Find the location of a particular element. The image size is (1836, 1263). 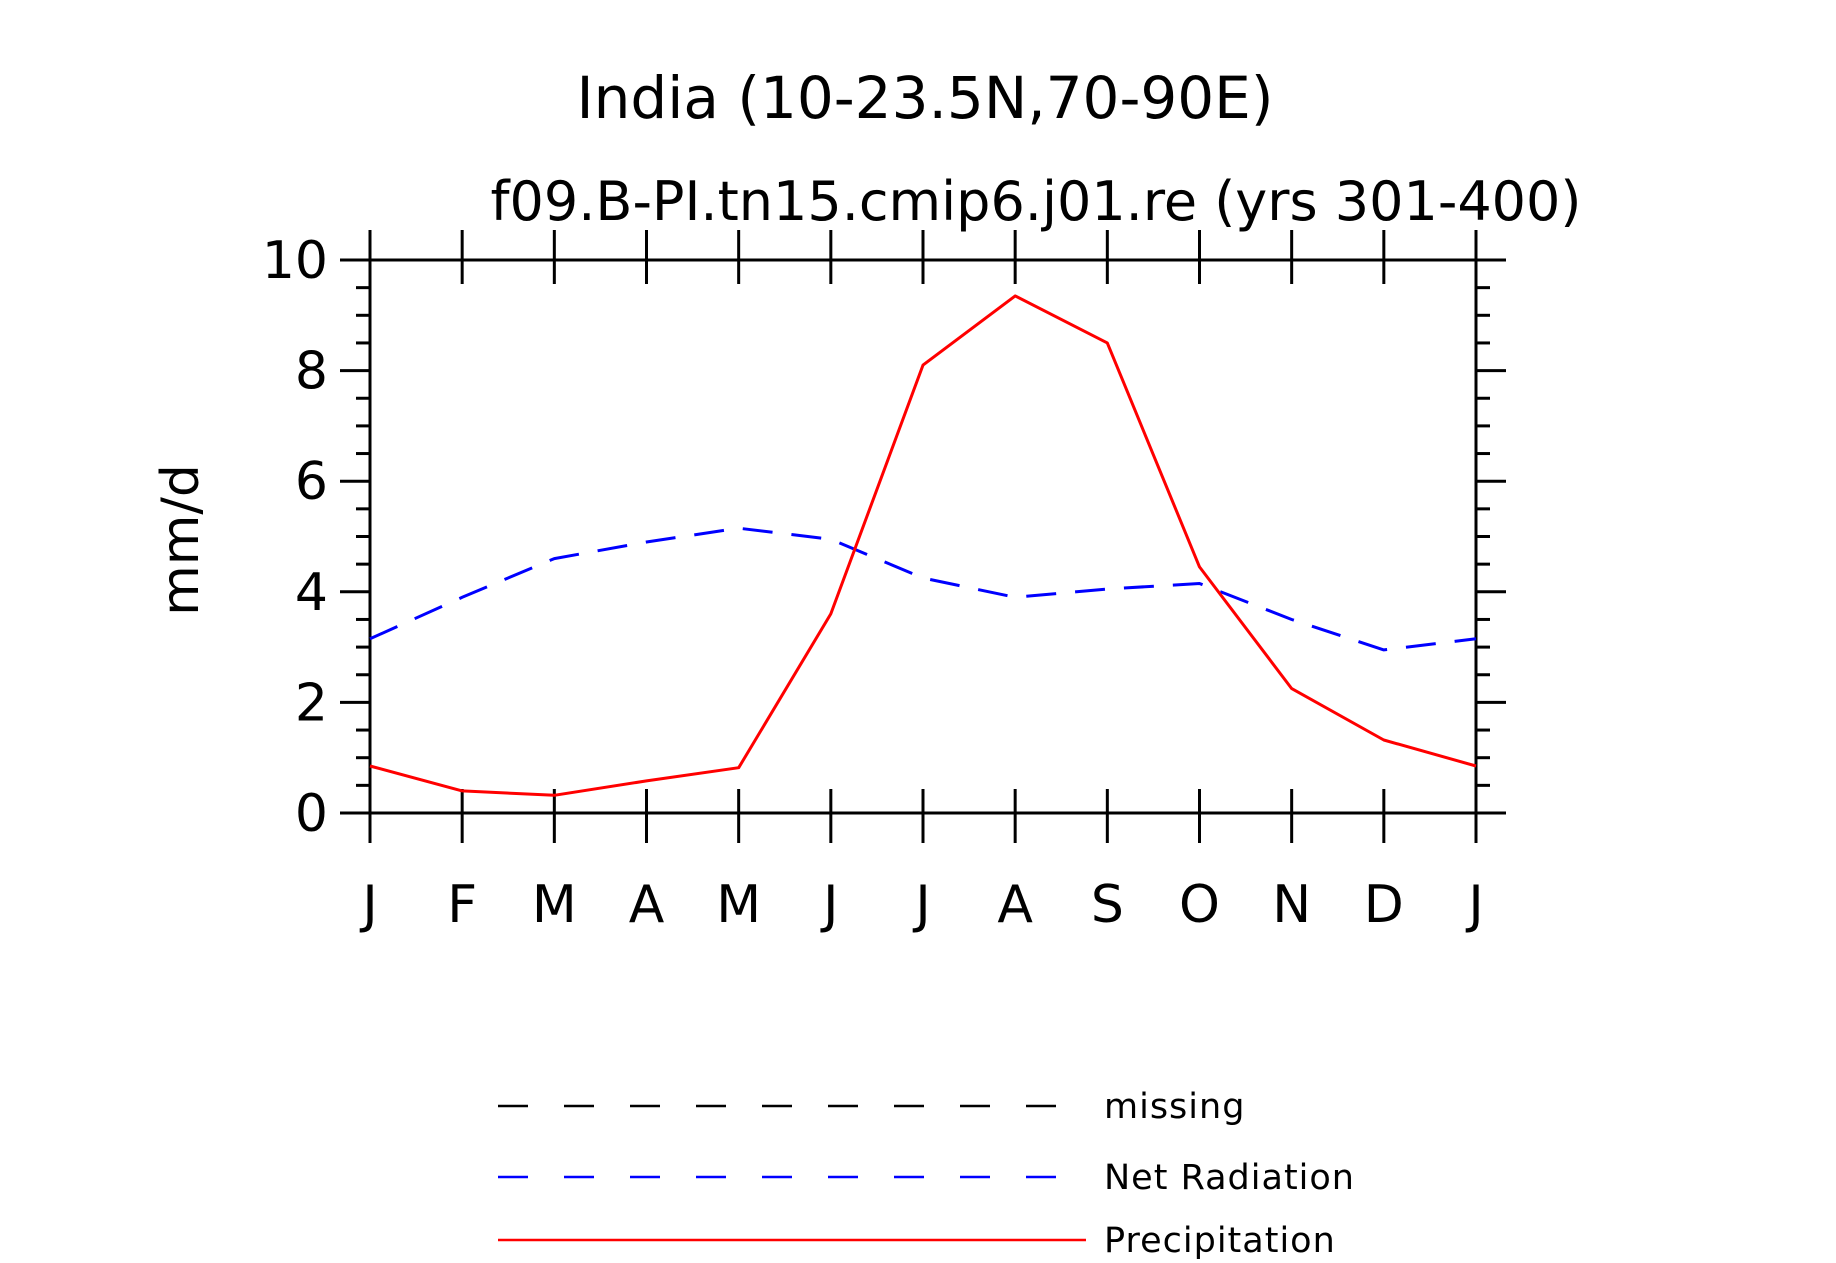

x-tick-label: O is located at coordinates (1199, 905).